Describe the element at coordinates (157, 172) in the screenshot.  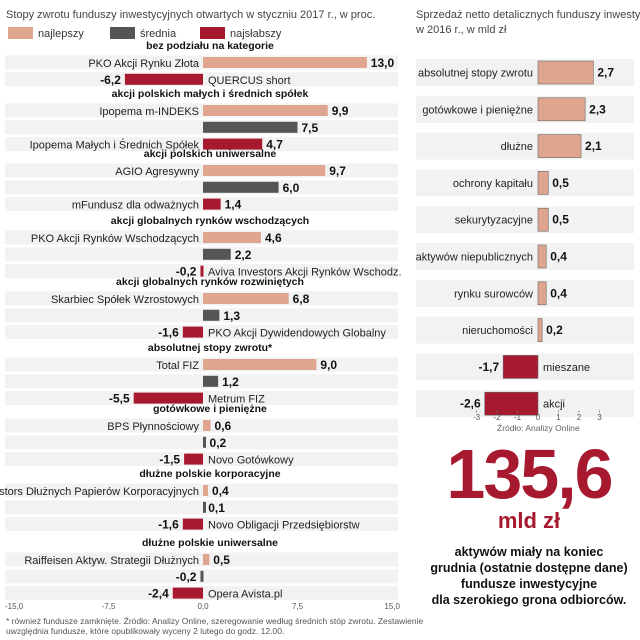
I see `fund-name: AGIO Agresywny` at that location.